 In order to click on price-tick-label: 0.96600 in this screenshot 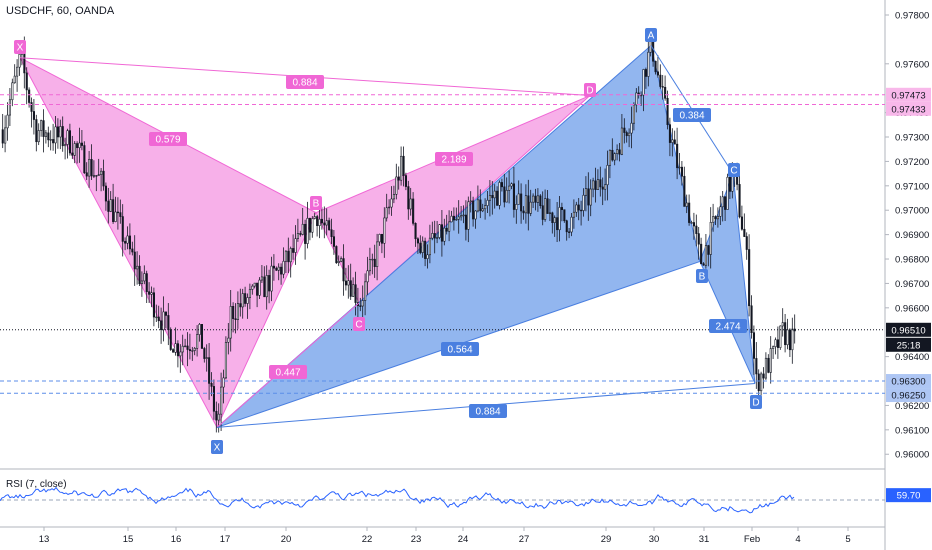, I will do `click(912, 308)`.